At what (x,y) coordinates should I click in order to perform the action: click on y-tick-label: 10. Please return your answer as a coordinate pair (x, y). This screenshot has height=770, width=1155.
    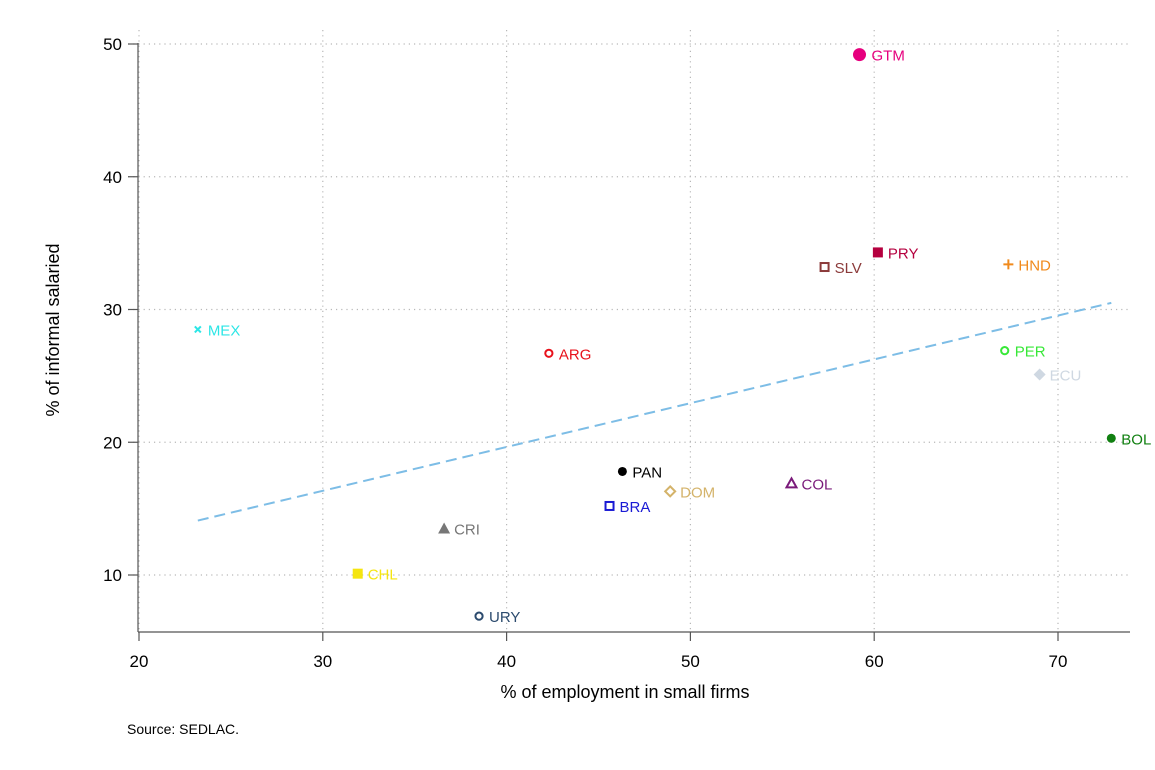
    Looking at the image, I should click on (112, 575).